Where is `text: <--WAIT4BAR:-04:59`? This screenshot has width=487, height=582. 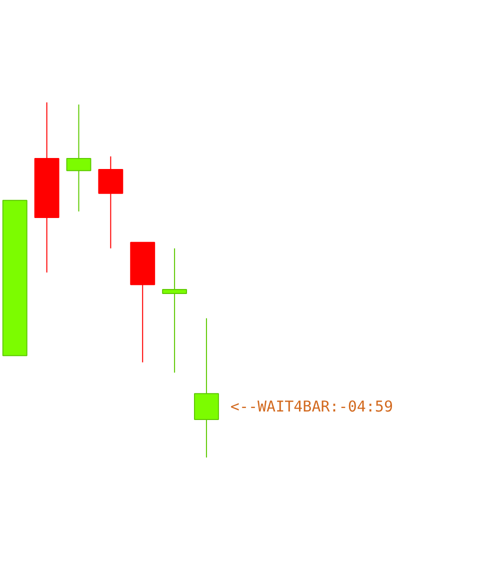
text: <--WAIT4BAR:-04:59 is located at coordinates (311, 407).